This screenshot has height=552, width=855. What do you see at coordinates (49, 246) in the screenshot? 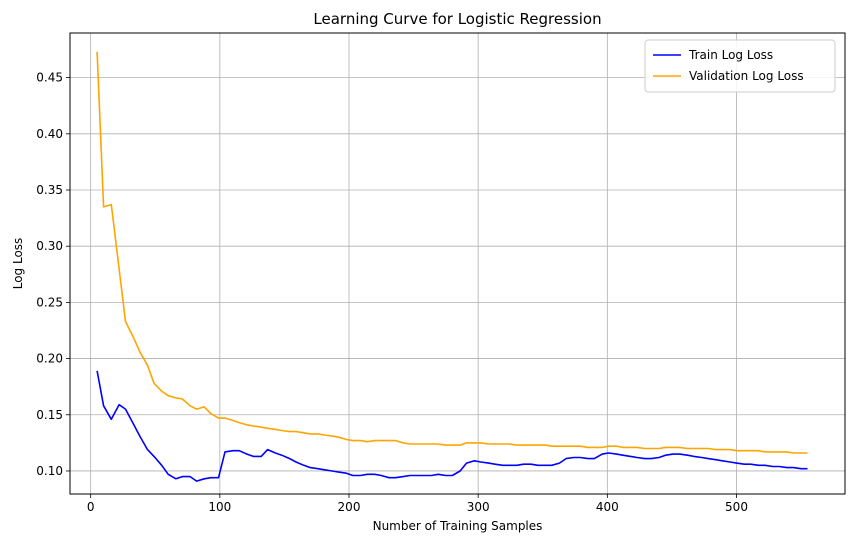
I see `y-tick-label: 0.30` at bounding box center [49, 246].